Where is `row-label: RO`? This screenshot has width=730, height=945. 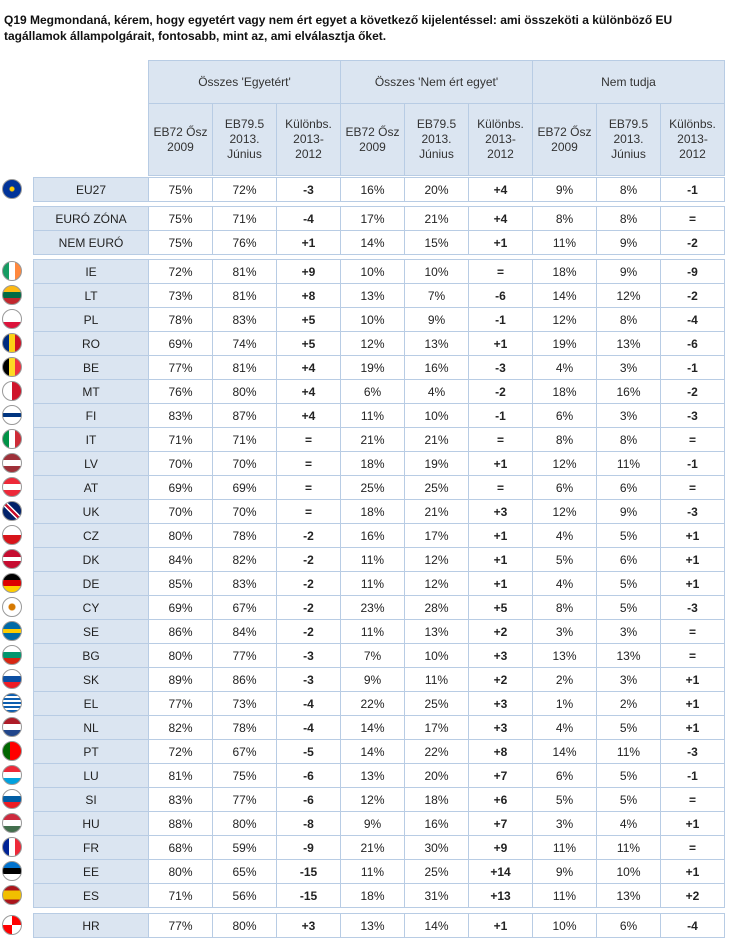 row-label: RO is located at coordinates (91, 343).